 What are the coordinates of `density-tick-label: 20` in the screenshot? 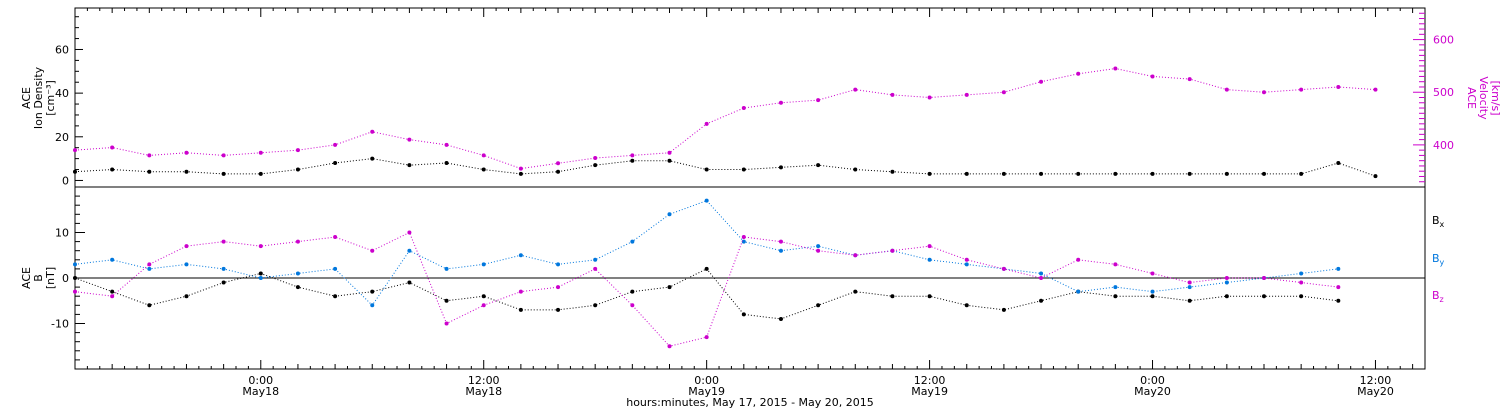 It's located at (62, 137).